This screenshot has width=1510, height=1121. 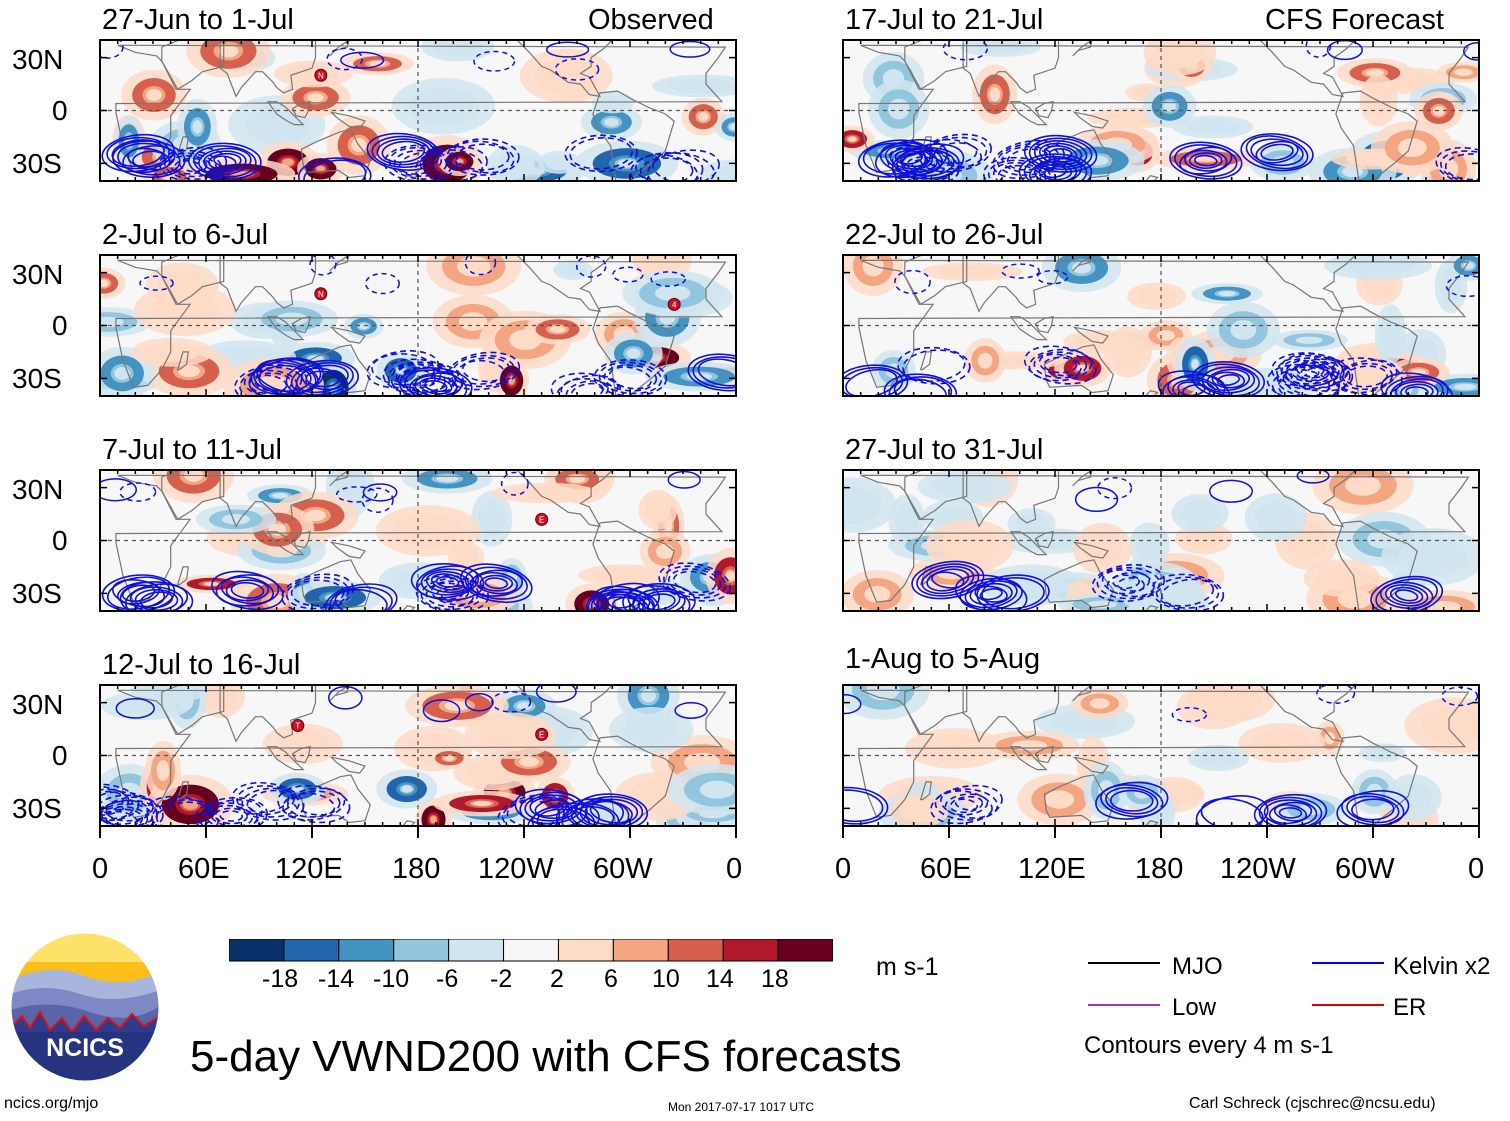 What do you see at coordinates (447, 979) in the screenshot?
I see `colorbar-label: -6` at bounding box center [447, 979].